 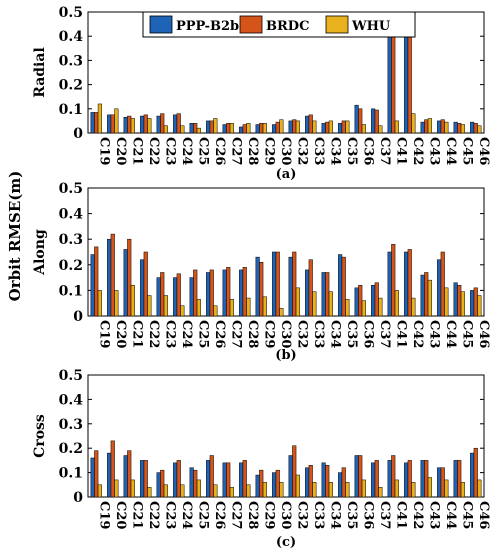 I want to click on y-axis-label: Cross, so click(x=40, y=436).